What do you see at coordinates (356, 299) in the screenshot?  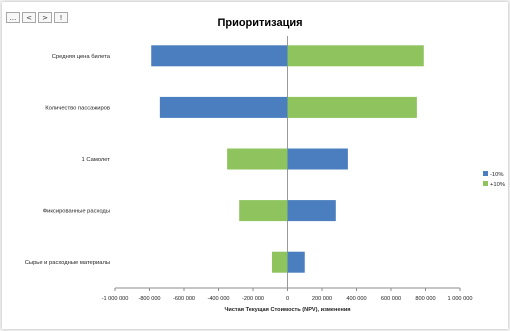 I see `x-tick-label: 400 000` at bounding box center [356, 299].